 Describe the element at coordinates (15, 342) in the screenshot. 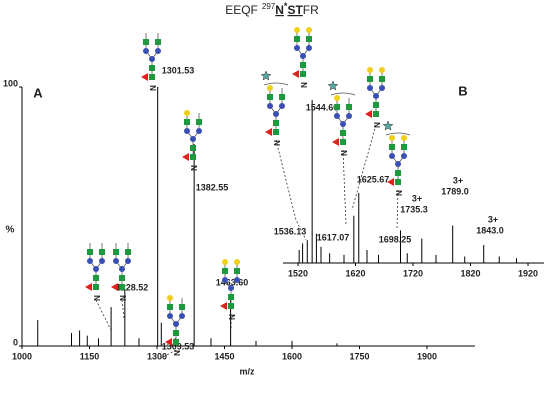

I see `y-tick-label: 0` at that location.